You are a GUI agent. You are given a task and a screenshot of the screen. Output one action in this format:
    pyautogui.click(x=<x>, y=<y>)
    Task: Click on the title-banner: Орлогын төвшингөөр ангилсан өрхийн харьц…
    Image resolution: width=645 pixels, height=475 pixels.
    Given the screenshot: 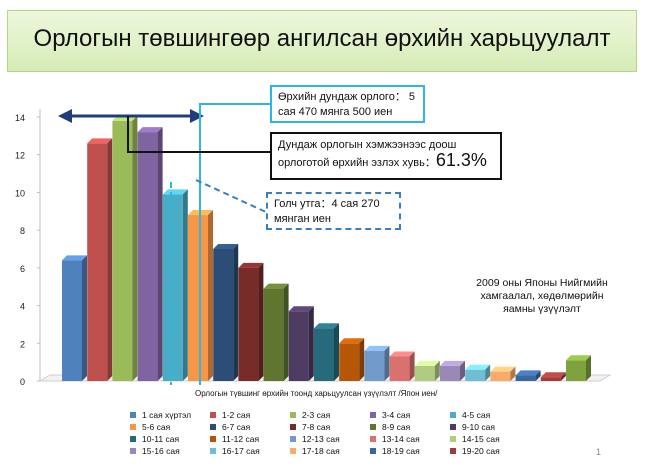 What is the action you would take?
    pyautogui.click(x=322, y=41)
    